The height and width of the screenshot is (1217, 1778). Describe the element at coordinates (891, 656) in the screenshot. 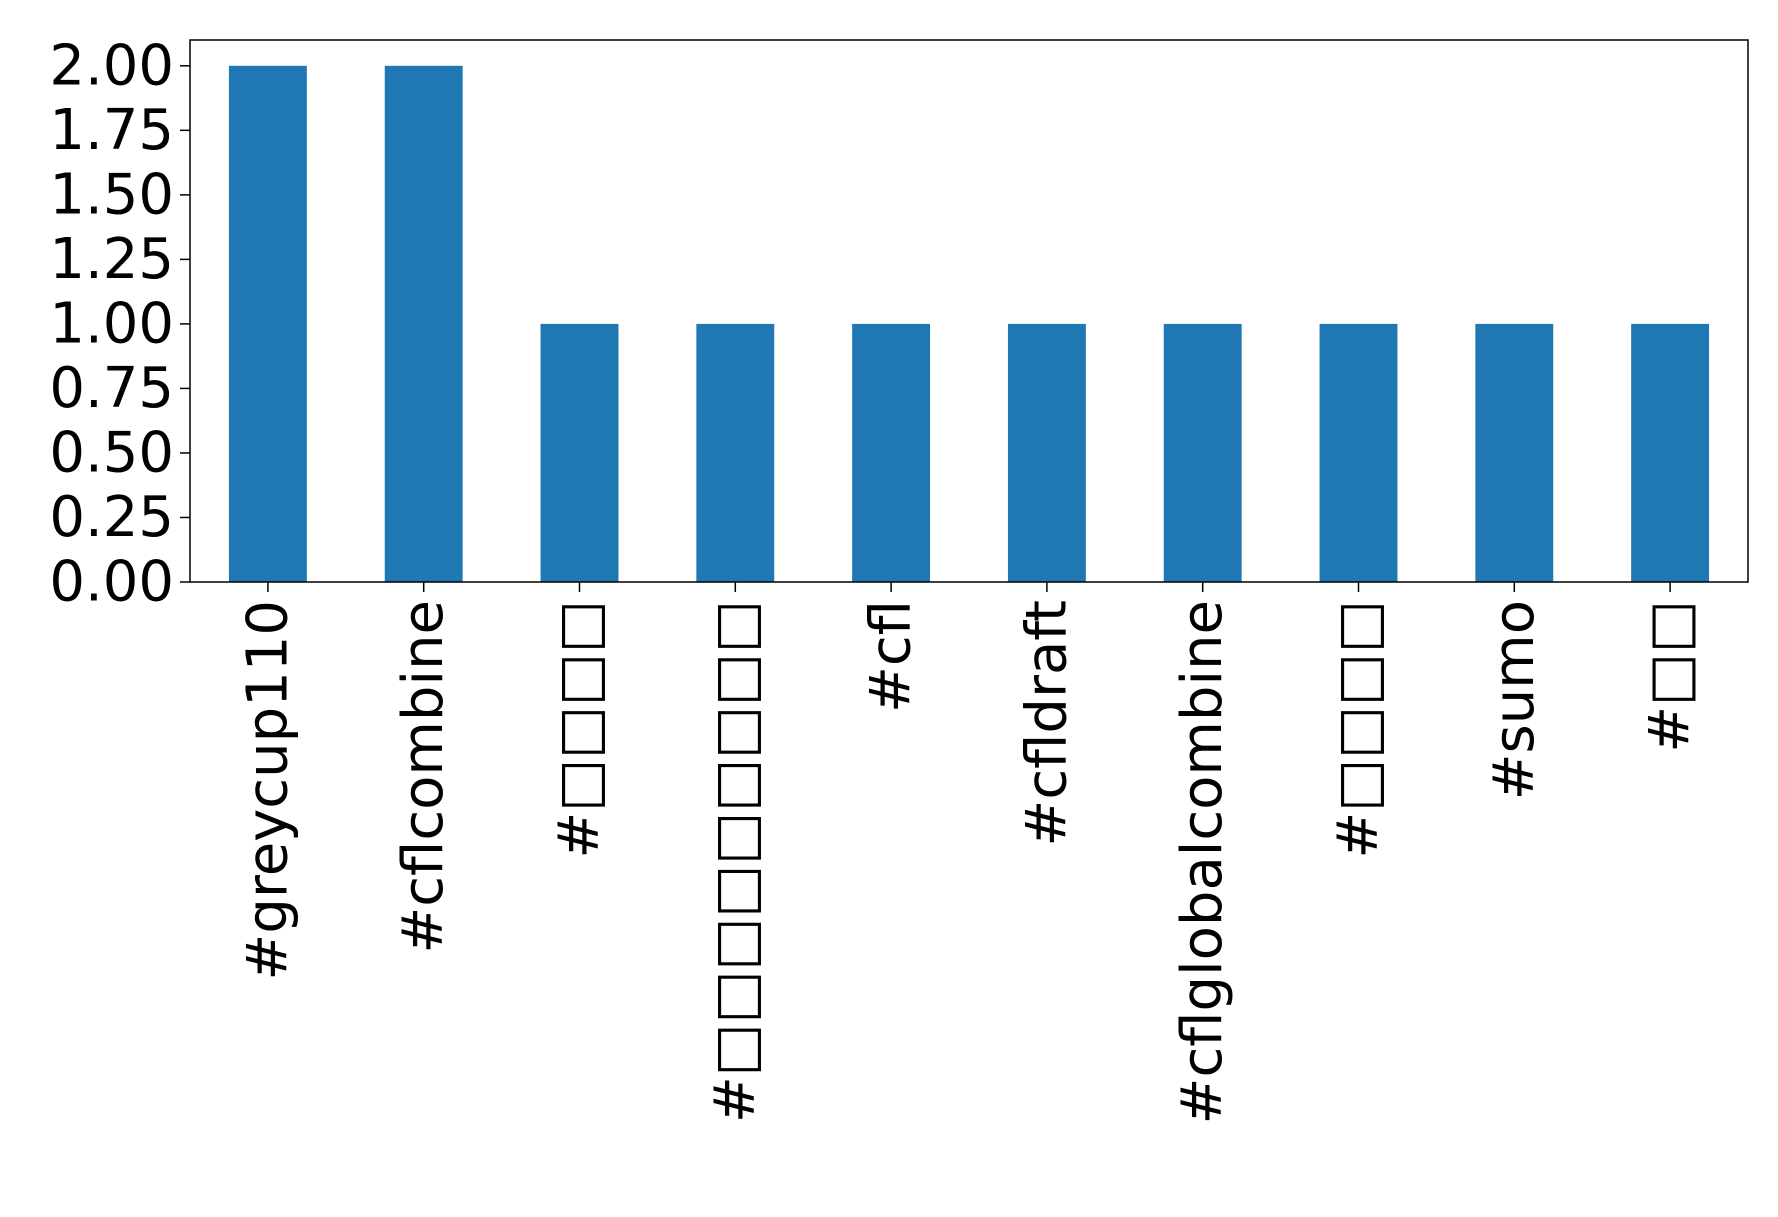

I see `x-tick-label: #cfl` at that location.